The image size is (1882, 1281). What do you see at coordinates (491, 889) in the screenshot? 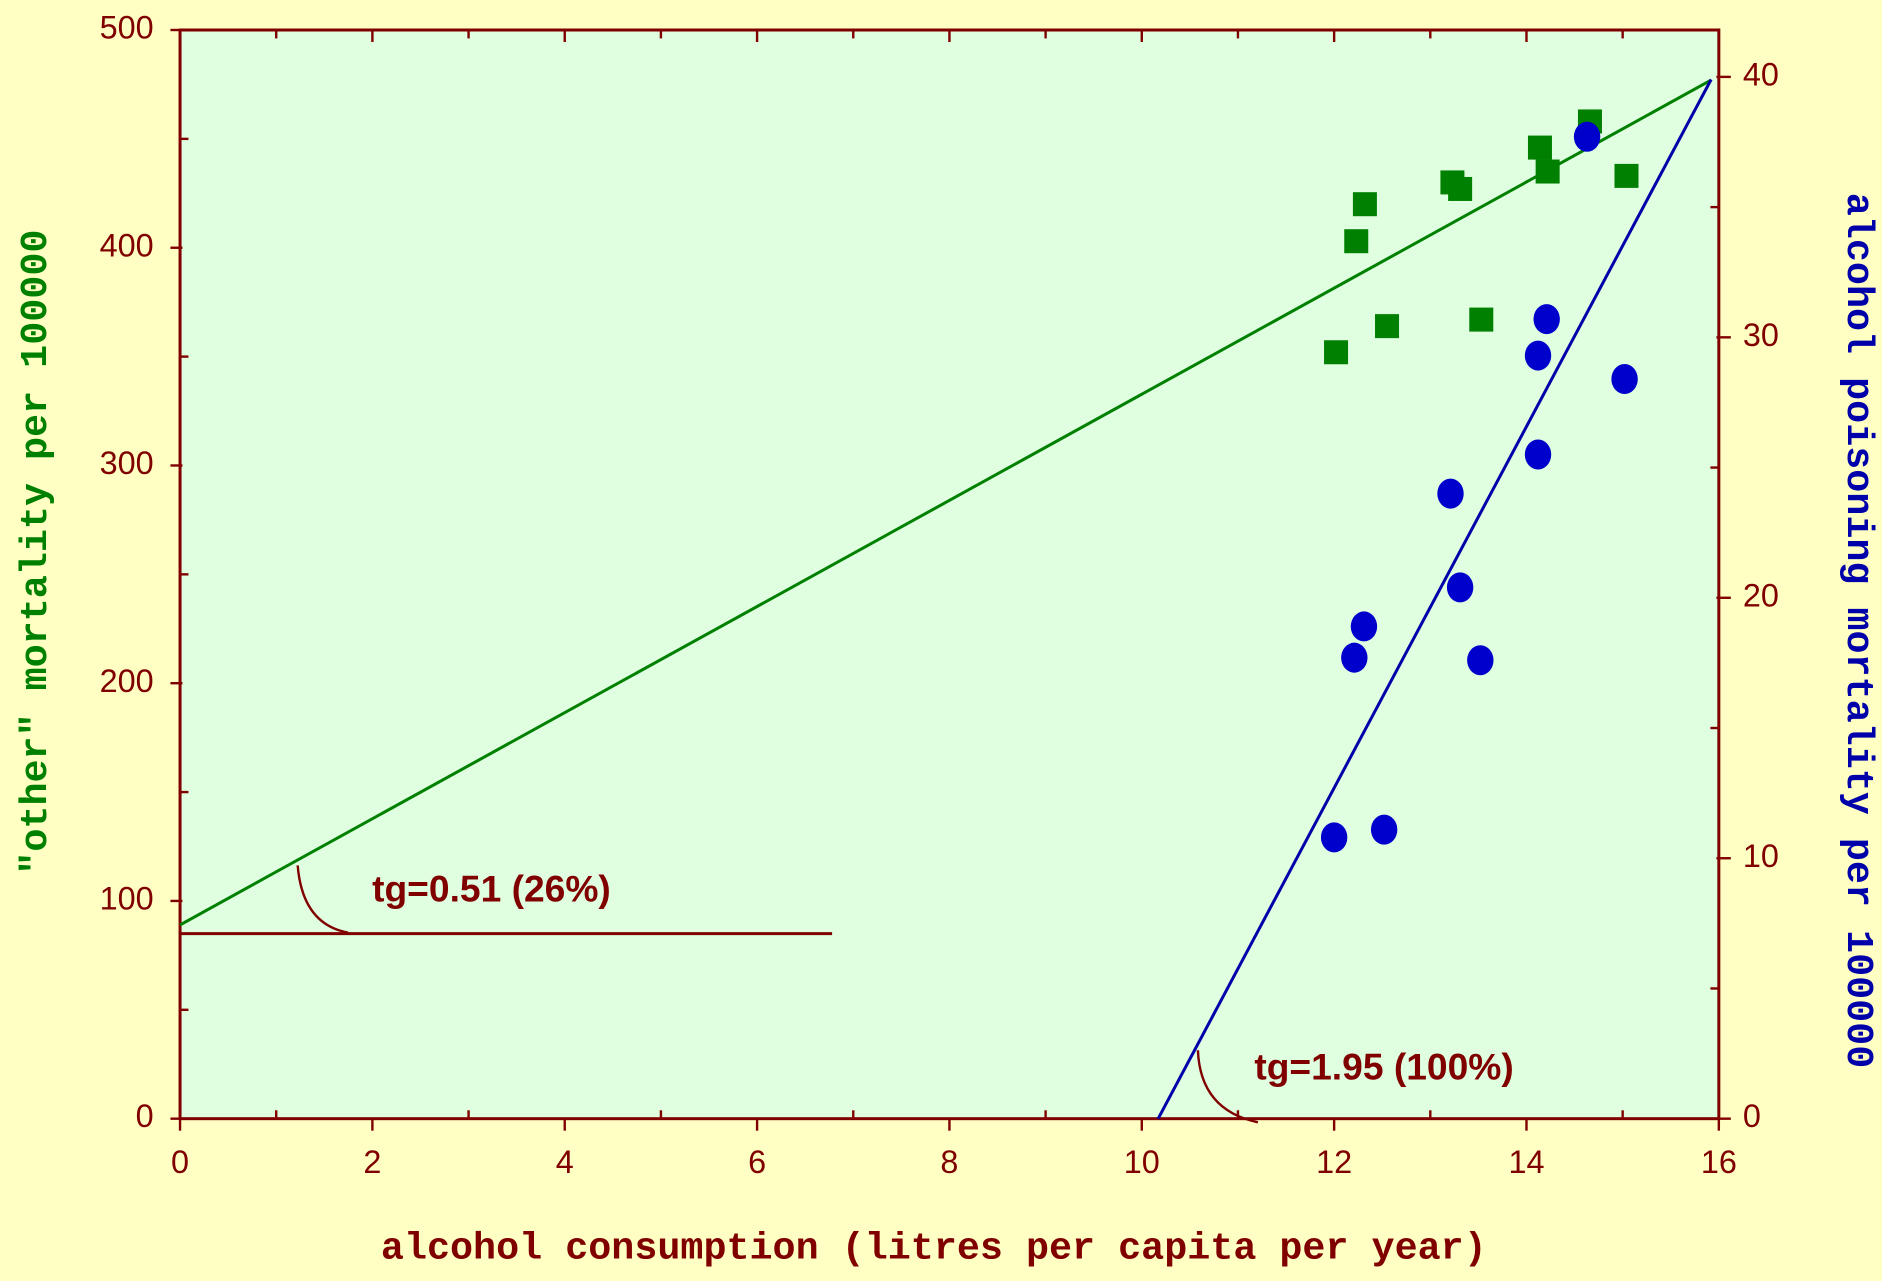
I see `annotation: tg=0.51 (26%)` at bounding box center [491, 889].